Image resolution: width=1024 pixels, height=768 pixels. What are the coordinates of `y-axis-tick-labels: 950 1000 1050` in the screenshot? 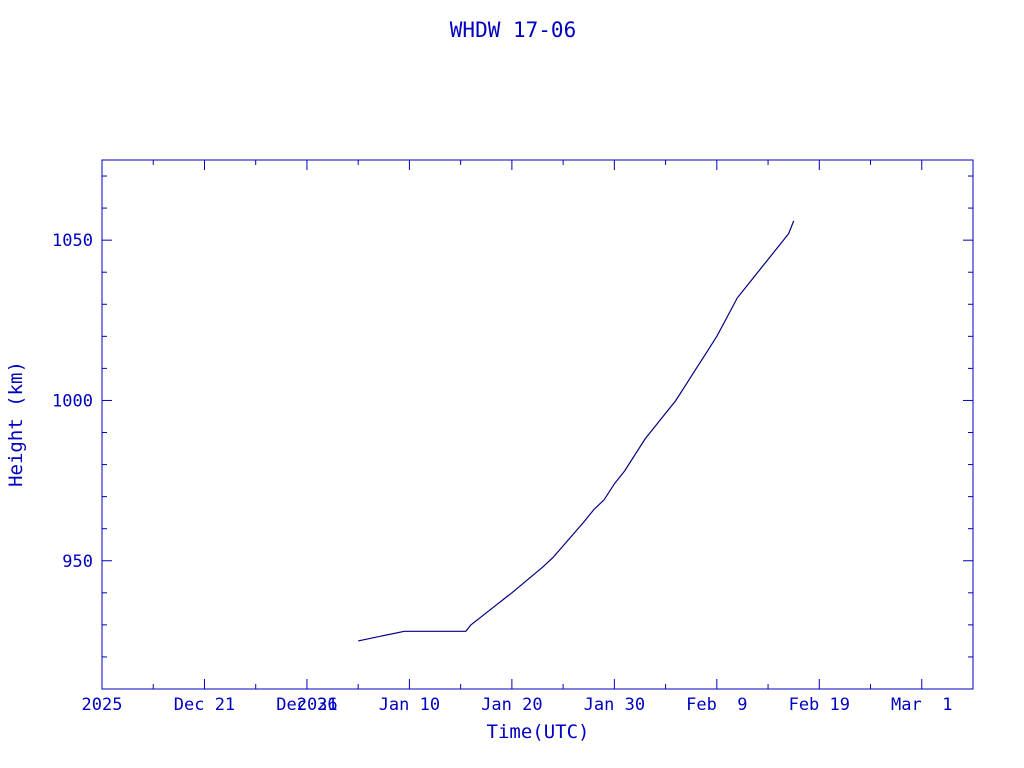 It's located at (72, 401).